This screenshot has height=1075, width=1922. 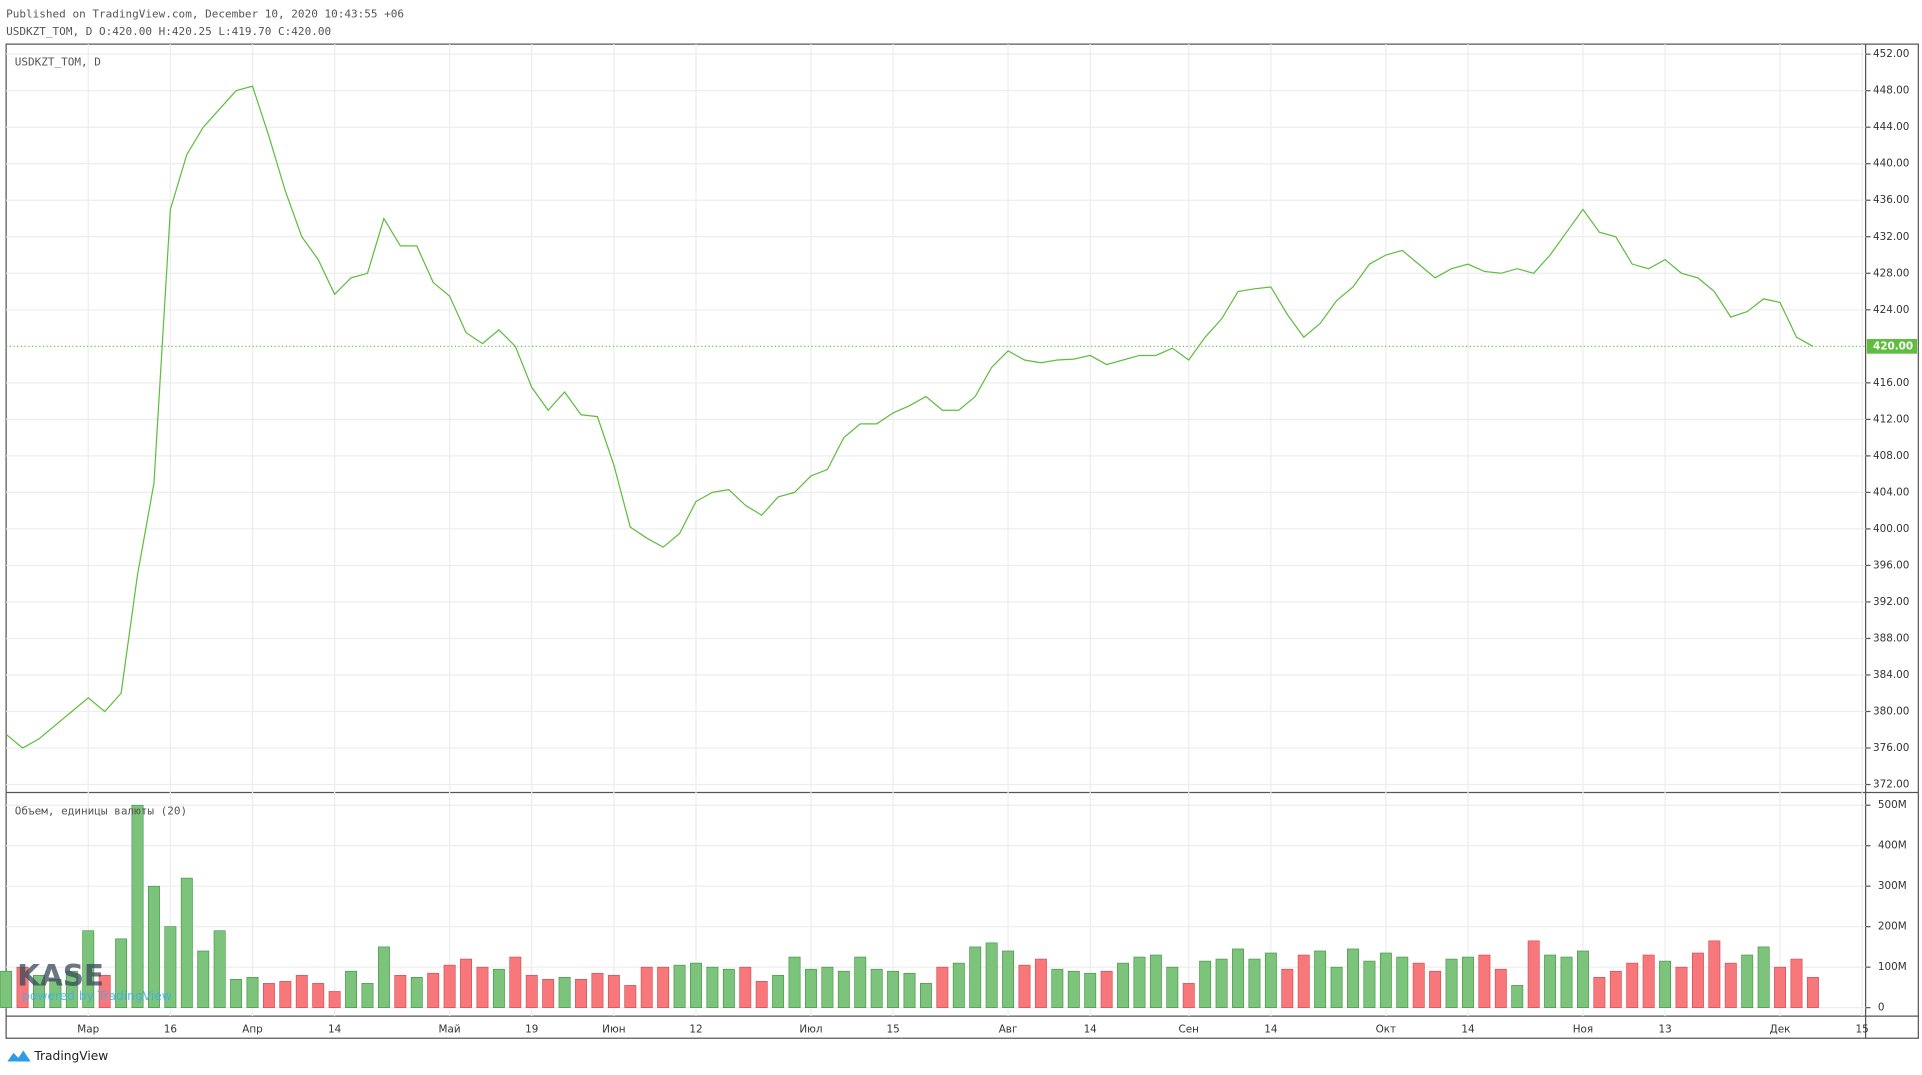 I want to click on y-tick-label: 376.00, so click(x=1891, y=748).